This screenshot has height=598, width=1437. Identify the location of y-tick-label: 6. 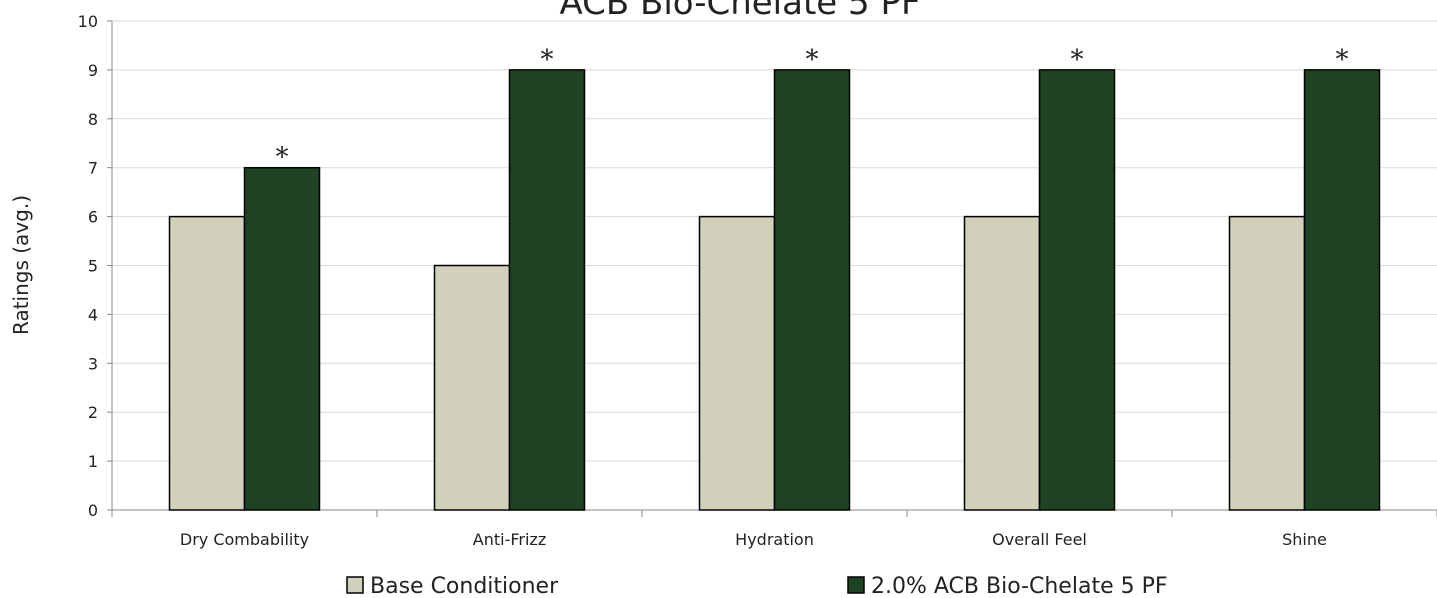
(93, 217).